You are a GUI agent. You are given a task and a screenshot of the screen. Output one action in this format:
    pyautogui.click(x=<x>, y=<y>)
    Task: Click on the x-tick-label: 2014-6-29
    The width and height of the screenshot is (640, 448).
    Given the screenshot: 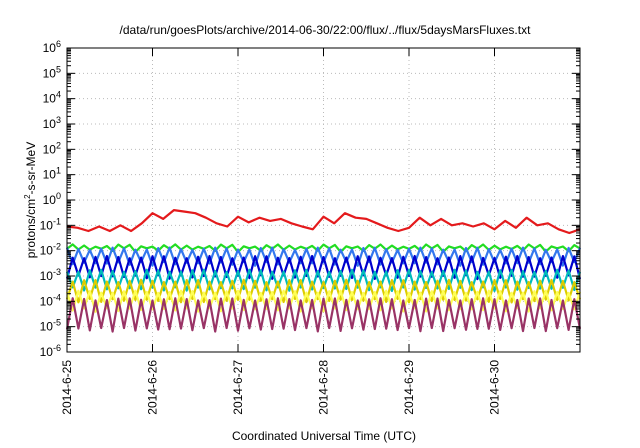 What is the action you would take?
    pyautogui.click(x=409, y=387)
    